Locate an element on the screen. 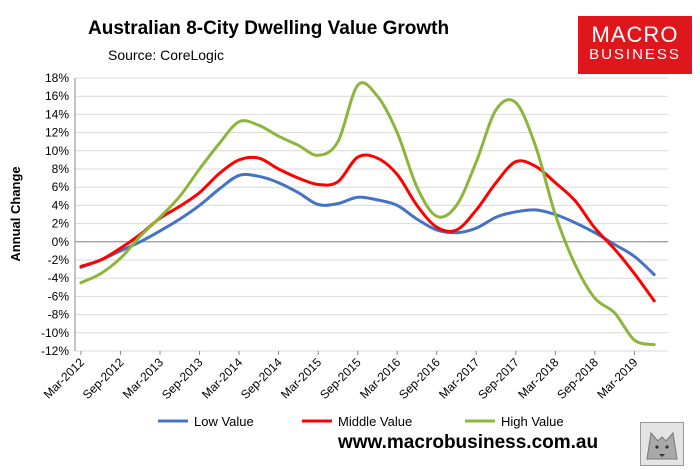  y-tick-label: 0% is located at coordinates (61, 242).